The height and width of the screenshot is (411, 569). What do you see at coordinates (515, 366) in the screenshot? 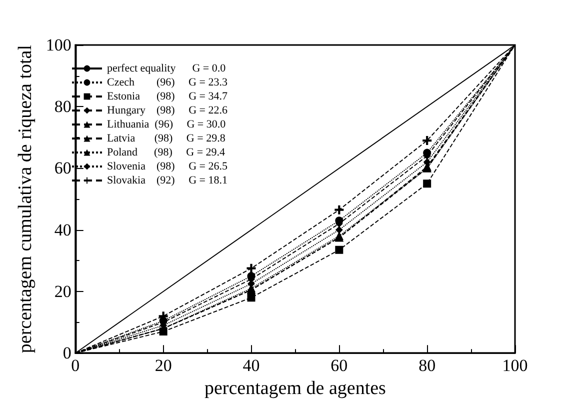
I see `x-tick-label: 100` at bounding box center [515, 366].